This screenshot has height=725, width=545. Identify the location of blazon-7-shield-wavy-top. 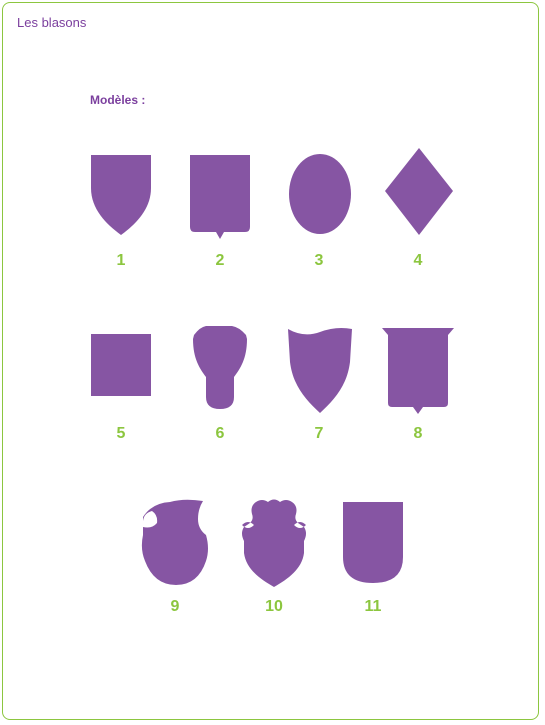
(320, 370).